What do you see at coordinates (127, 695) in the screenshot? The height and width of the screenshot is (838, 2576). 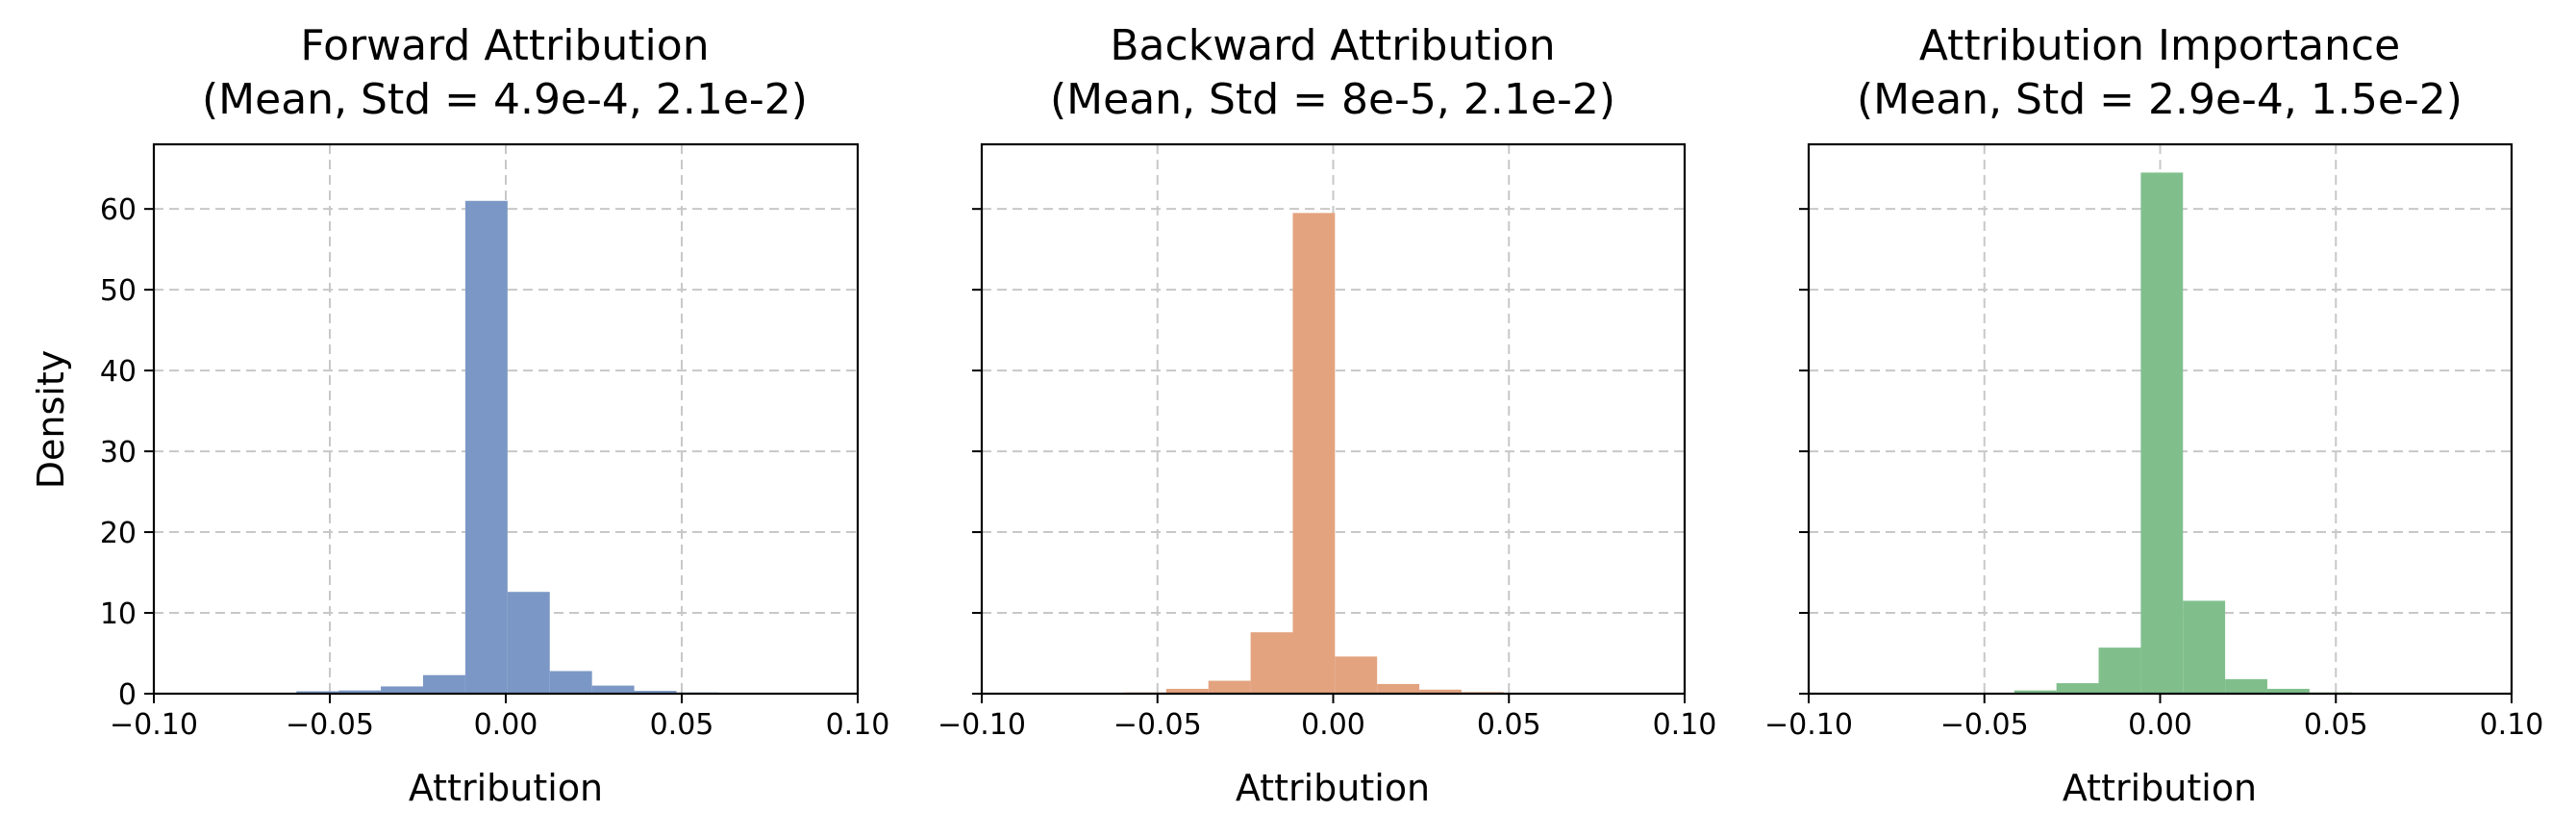 I see `y-tick-label: 0` at bounding box center [127, 695].